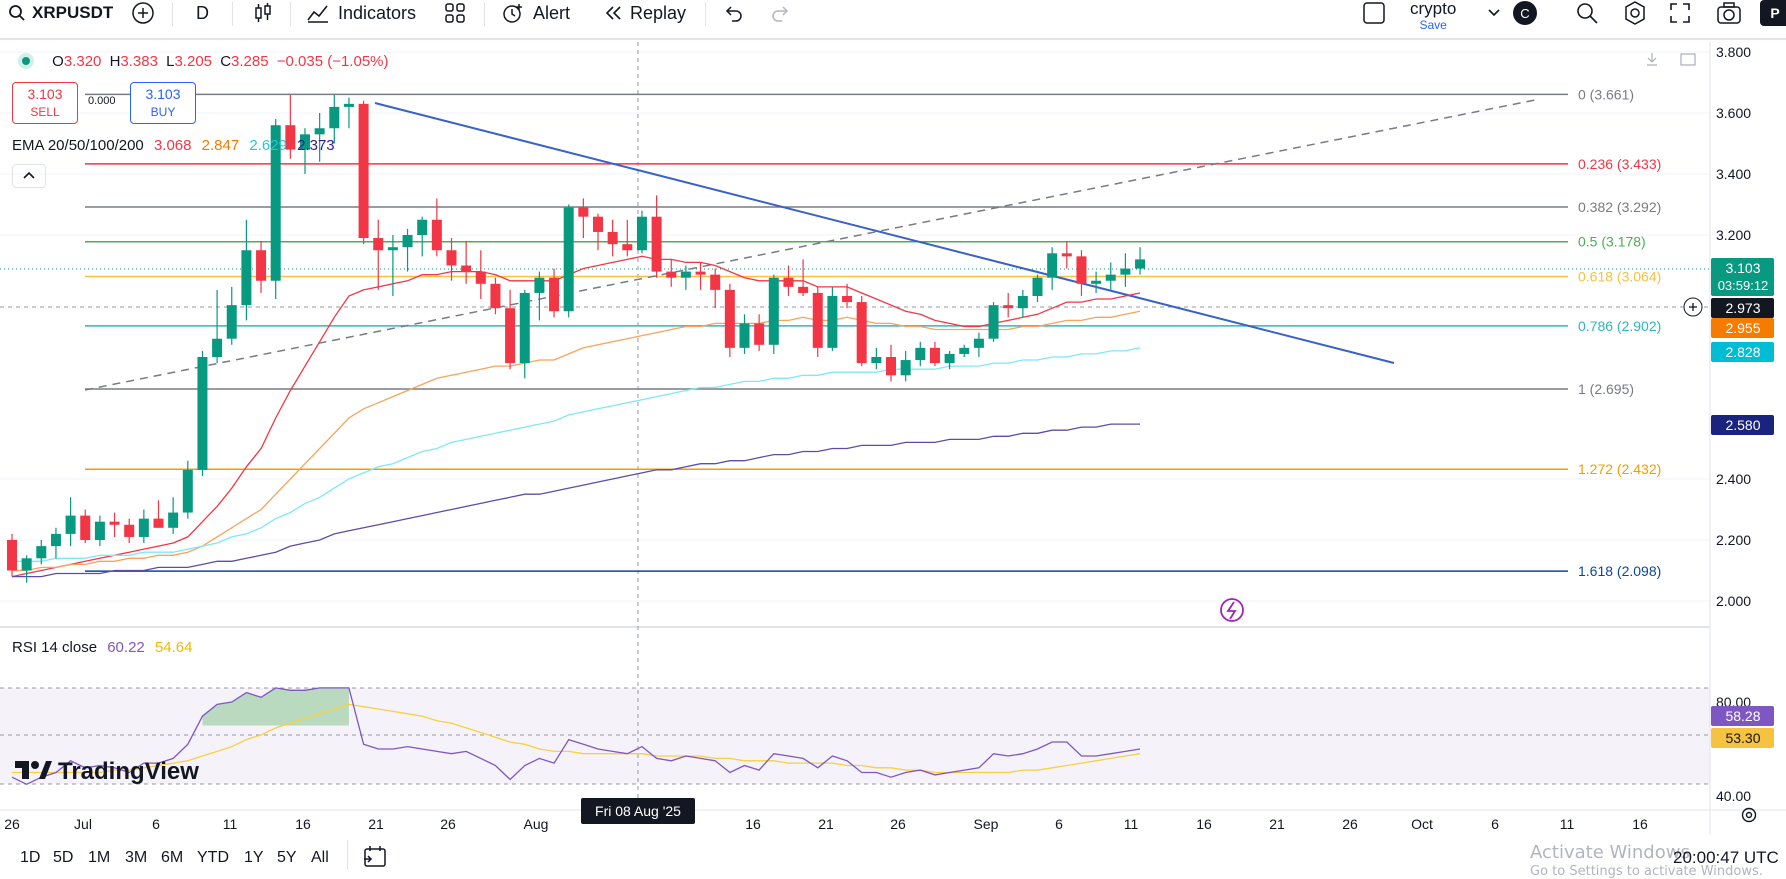 This screenshot has width=1786, height=879. Describe the element at coordinates (29, 176) in the screenshot. I see `collapse-legend-button` at that location.